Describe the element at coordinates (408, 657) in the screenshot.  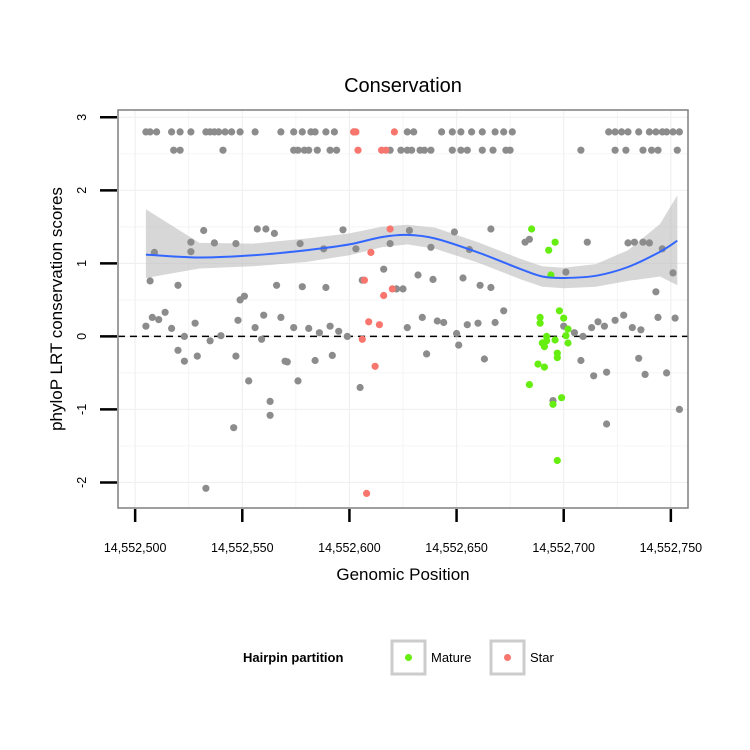
I see `legend-key-mature` at that location.